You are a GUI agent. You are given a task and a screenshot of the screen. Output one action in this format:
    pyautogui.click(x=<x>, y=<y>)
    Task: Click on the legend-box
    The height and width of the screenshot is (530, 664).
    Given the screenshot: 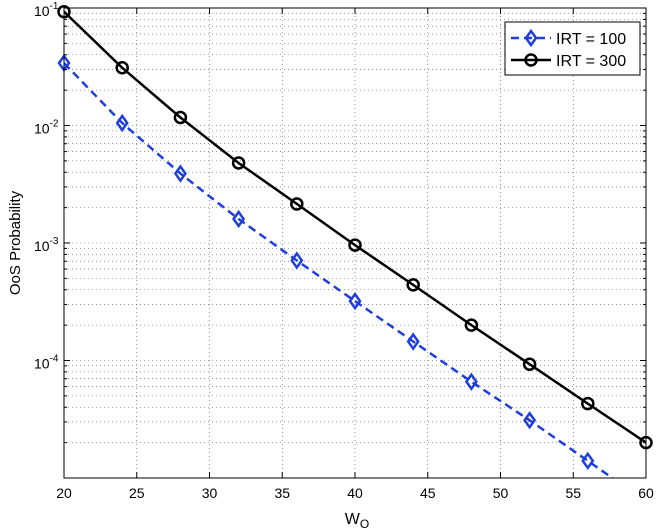 What is the action you would take?
    pyautogui.click(x=572, y=48)
    